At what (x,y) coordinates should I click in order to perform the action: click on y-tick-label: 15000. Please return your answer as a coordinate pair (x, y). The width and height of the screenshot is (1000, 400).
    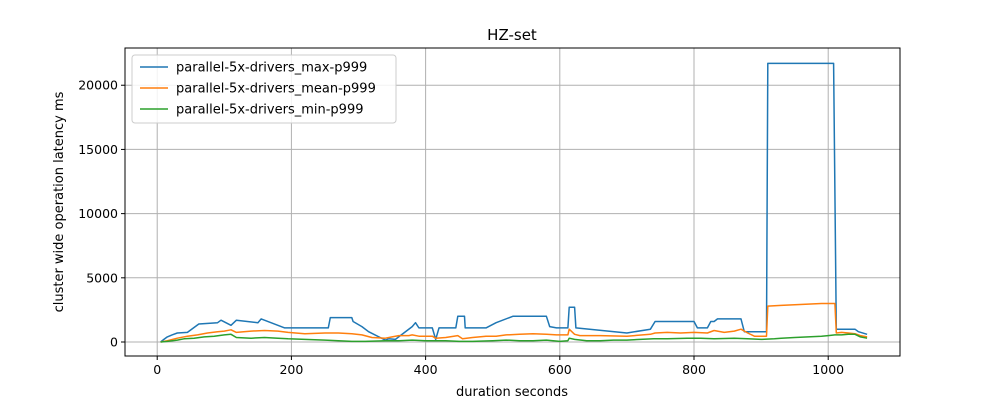
    Looking at the image, I should click on (98, 149).